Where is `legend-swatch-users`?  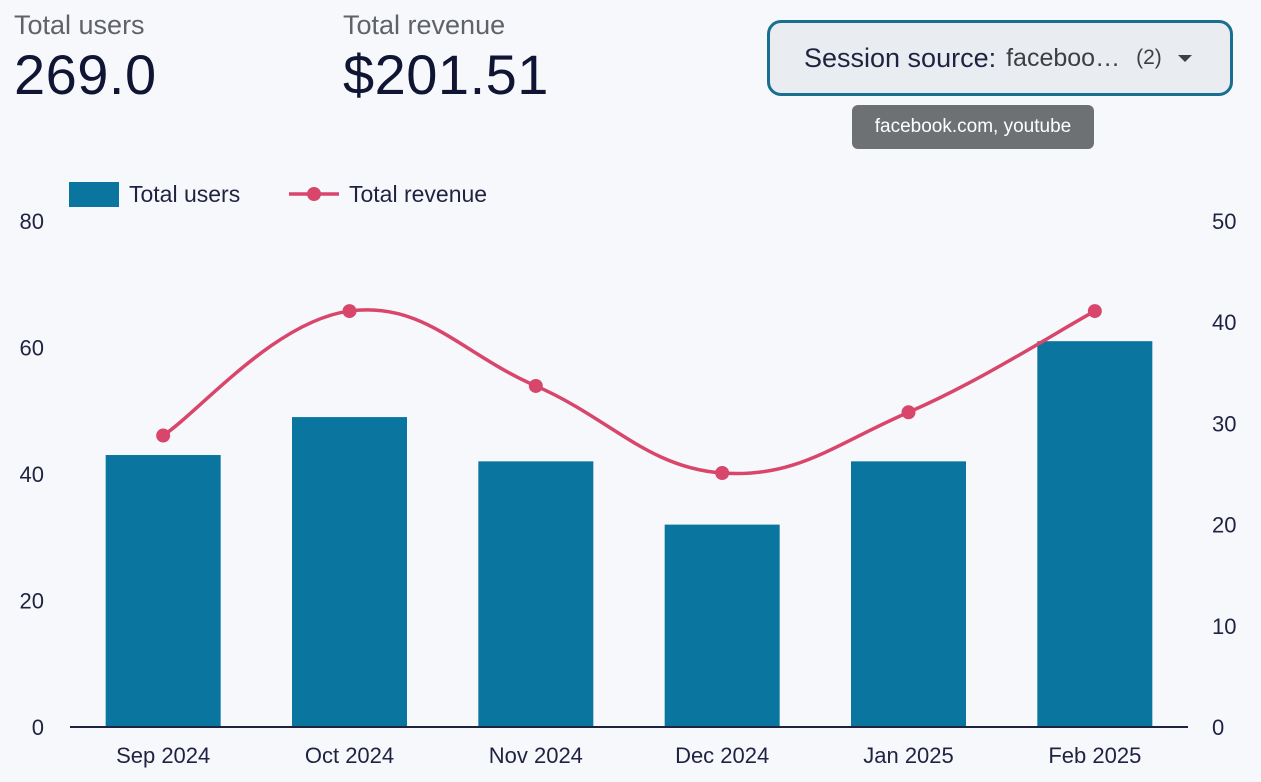 legend-swatch-users is located at coordinates (94, 194).